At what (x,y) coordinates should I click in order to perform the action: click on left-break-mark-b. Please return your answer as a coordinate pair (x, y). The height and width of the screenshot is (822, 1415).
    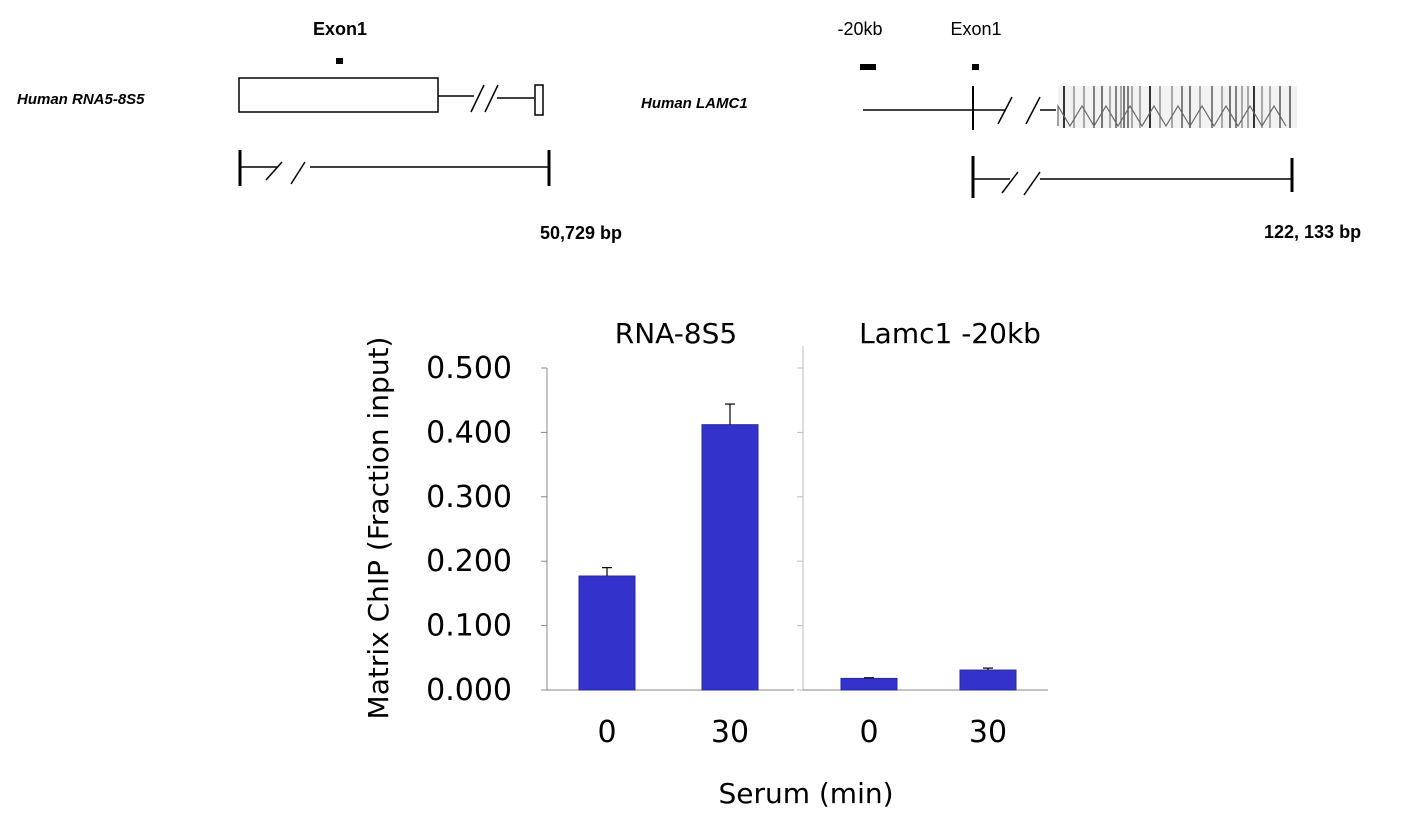
    Looking at the image, I should click on (491, 98).